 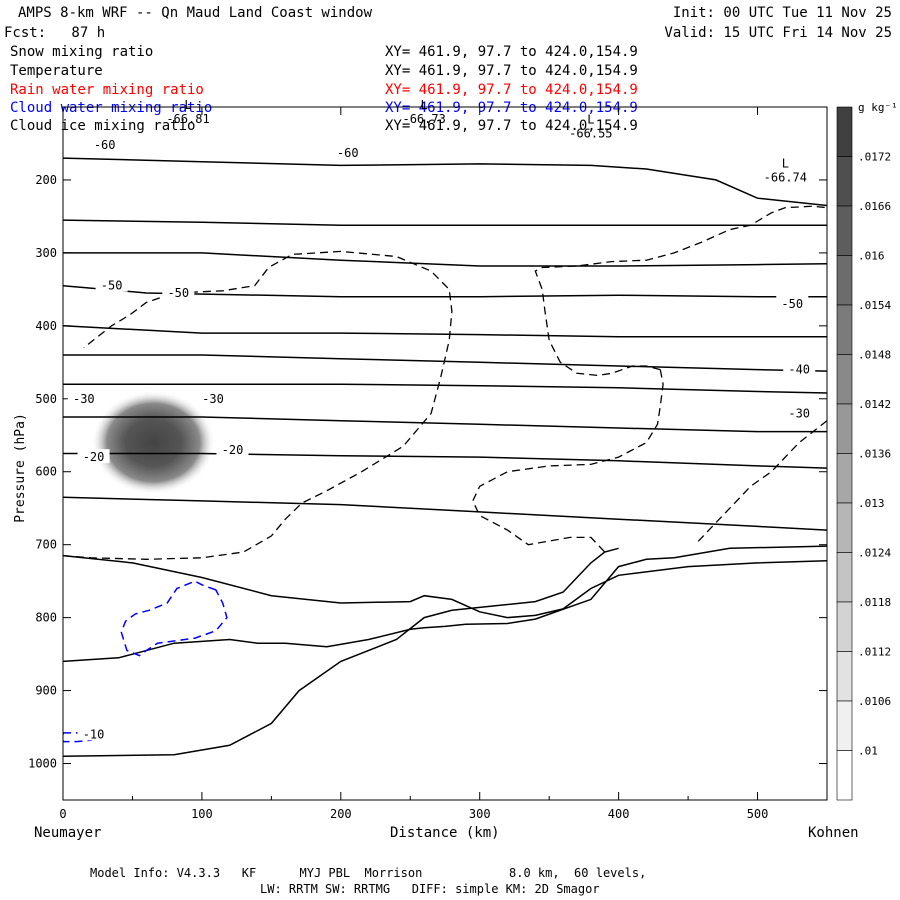 I want to click on y-tick-label: 600, so click(x=46, y=472).